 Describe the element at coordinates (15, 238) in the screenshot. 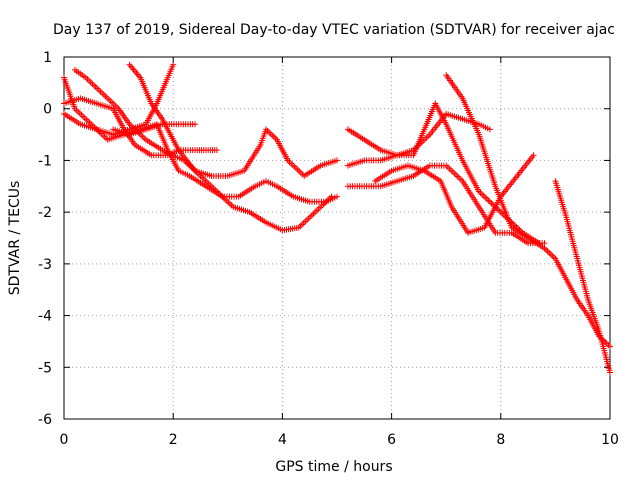

I see `y-axis-label: SDTVAR / TECUs` at that location.